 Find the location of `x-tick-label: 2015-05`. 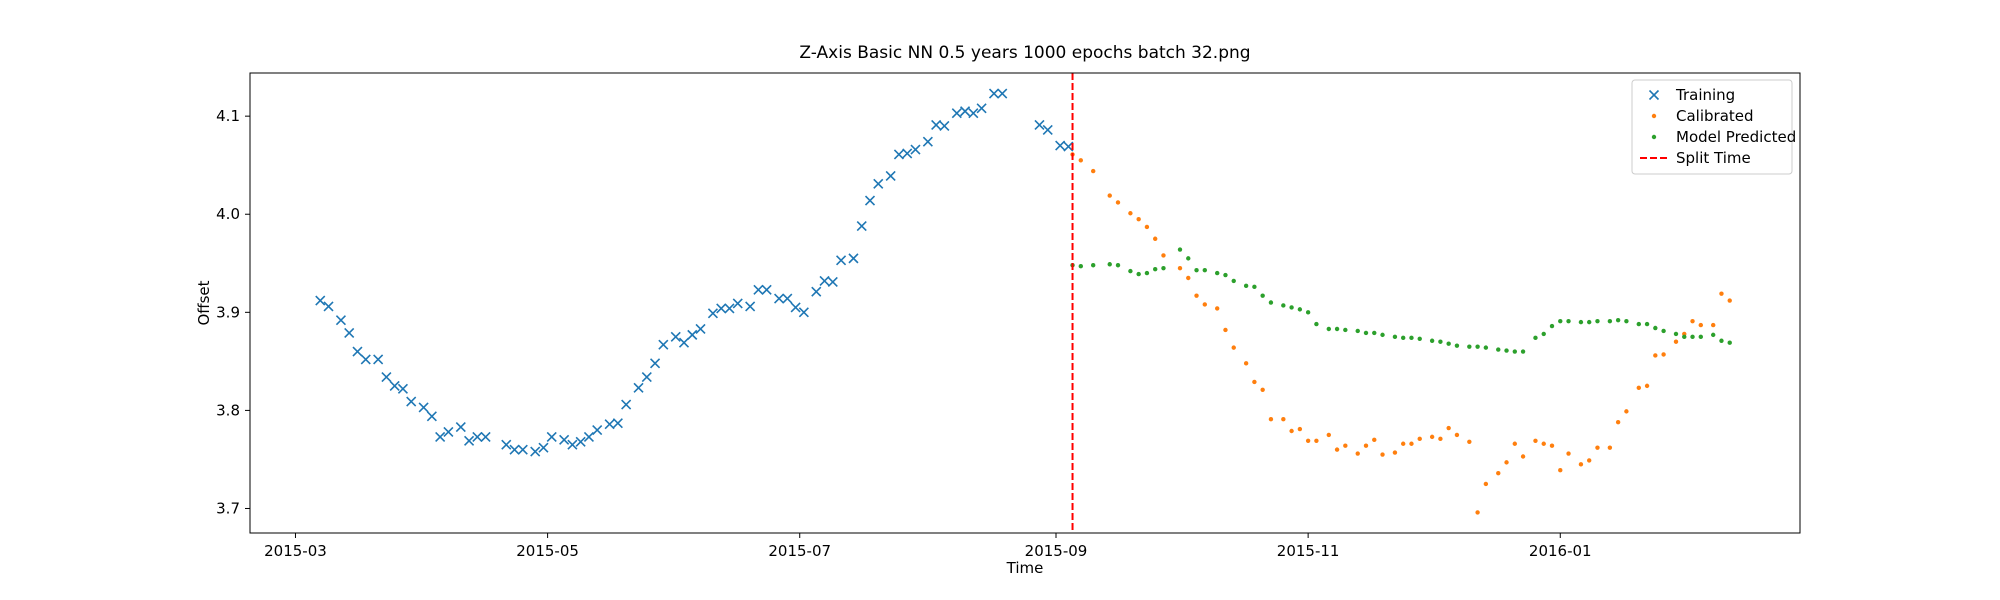

x-tick-label: 2015-05 is located at coordinates (547, 551).